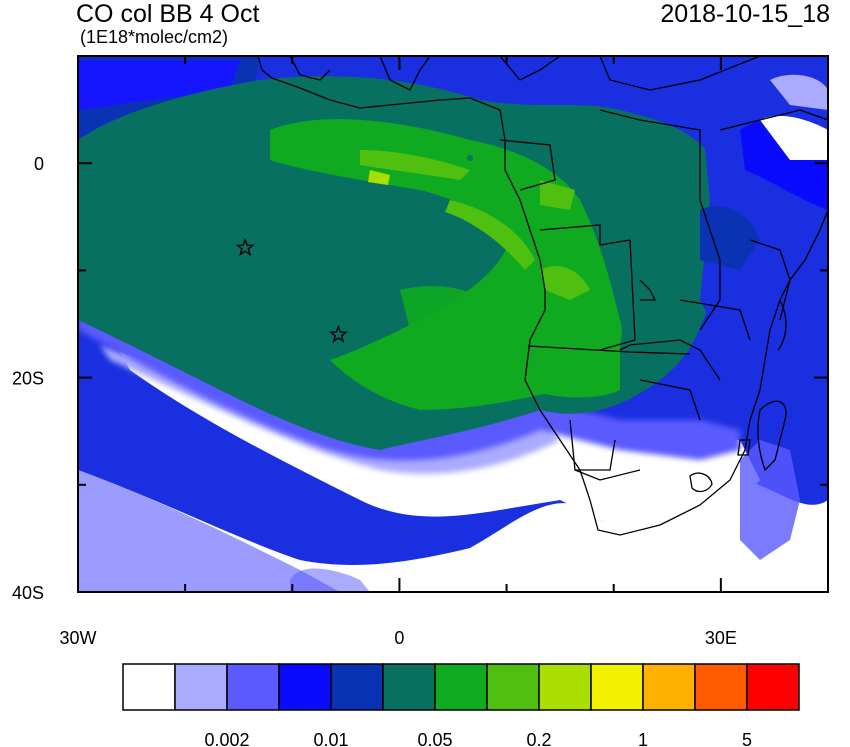  Describe the element at coordinates (154, 37) in the screenshot. I see `figure-units: (1E18*molec/cm2)` at that location.